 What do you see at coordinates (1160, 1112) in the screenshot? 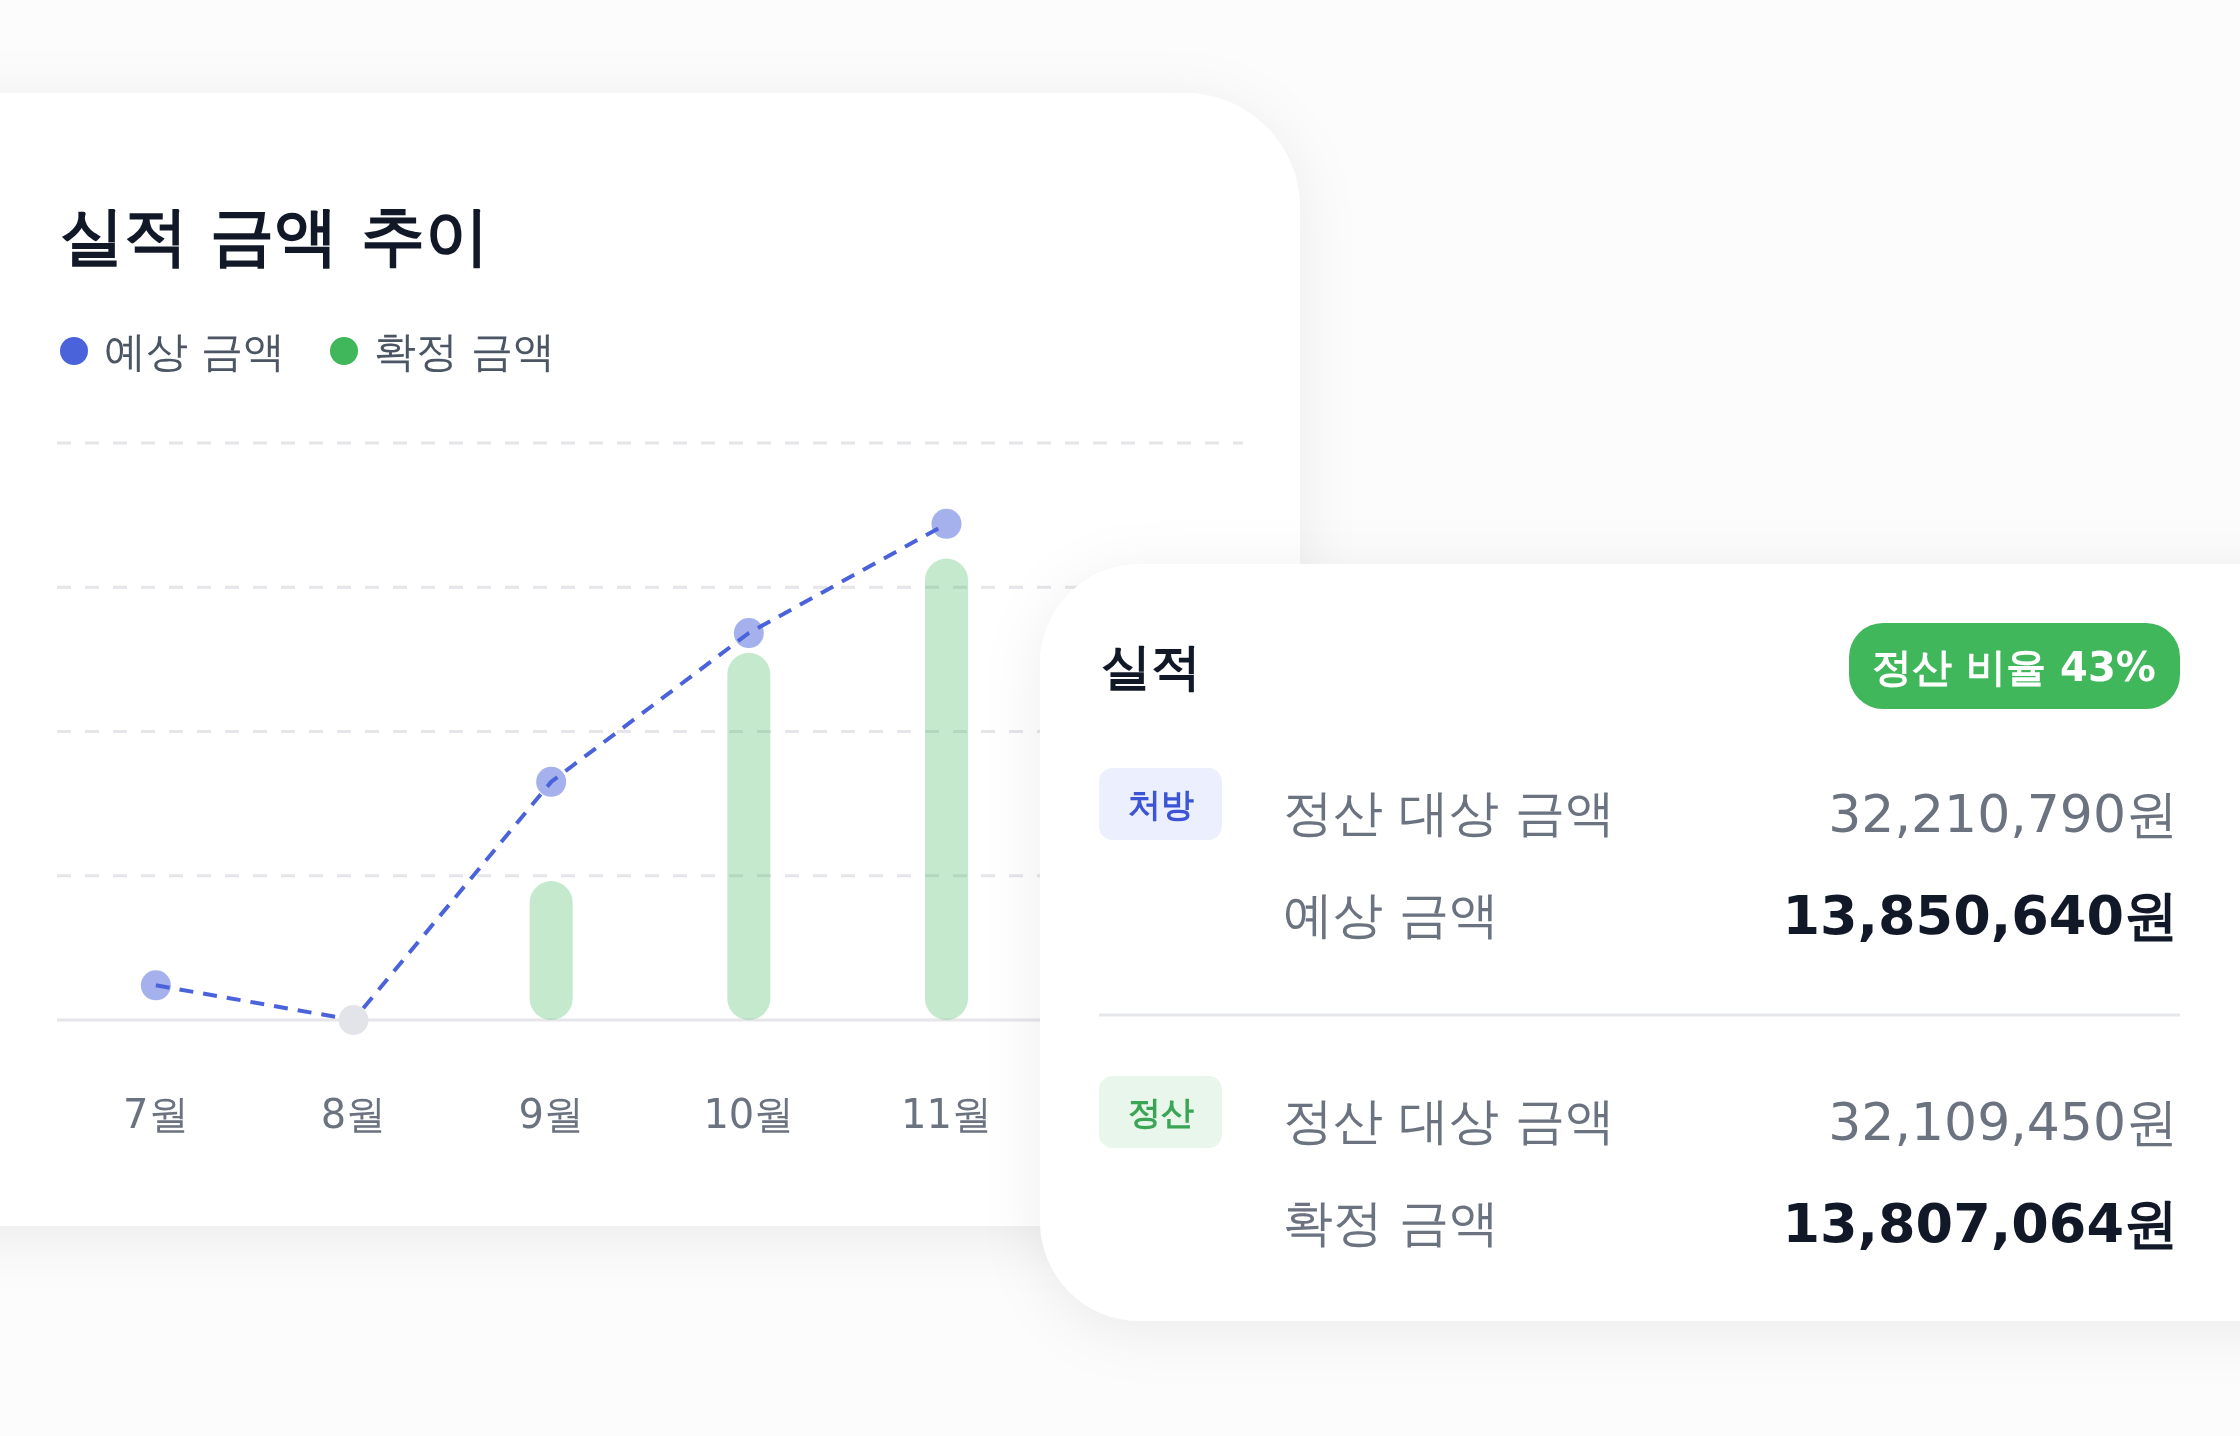
I see `text: 정산` at bounding box center [1160, 1112].